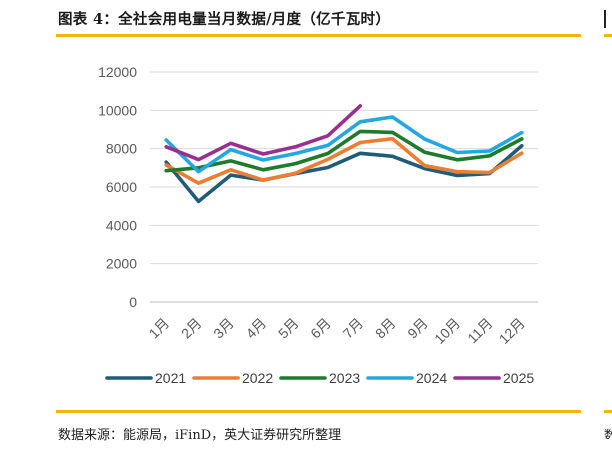 The width and height of the screenshot is (612, 451). I want to click on series-line-2022, so click(344, 160).